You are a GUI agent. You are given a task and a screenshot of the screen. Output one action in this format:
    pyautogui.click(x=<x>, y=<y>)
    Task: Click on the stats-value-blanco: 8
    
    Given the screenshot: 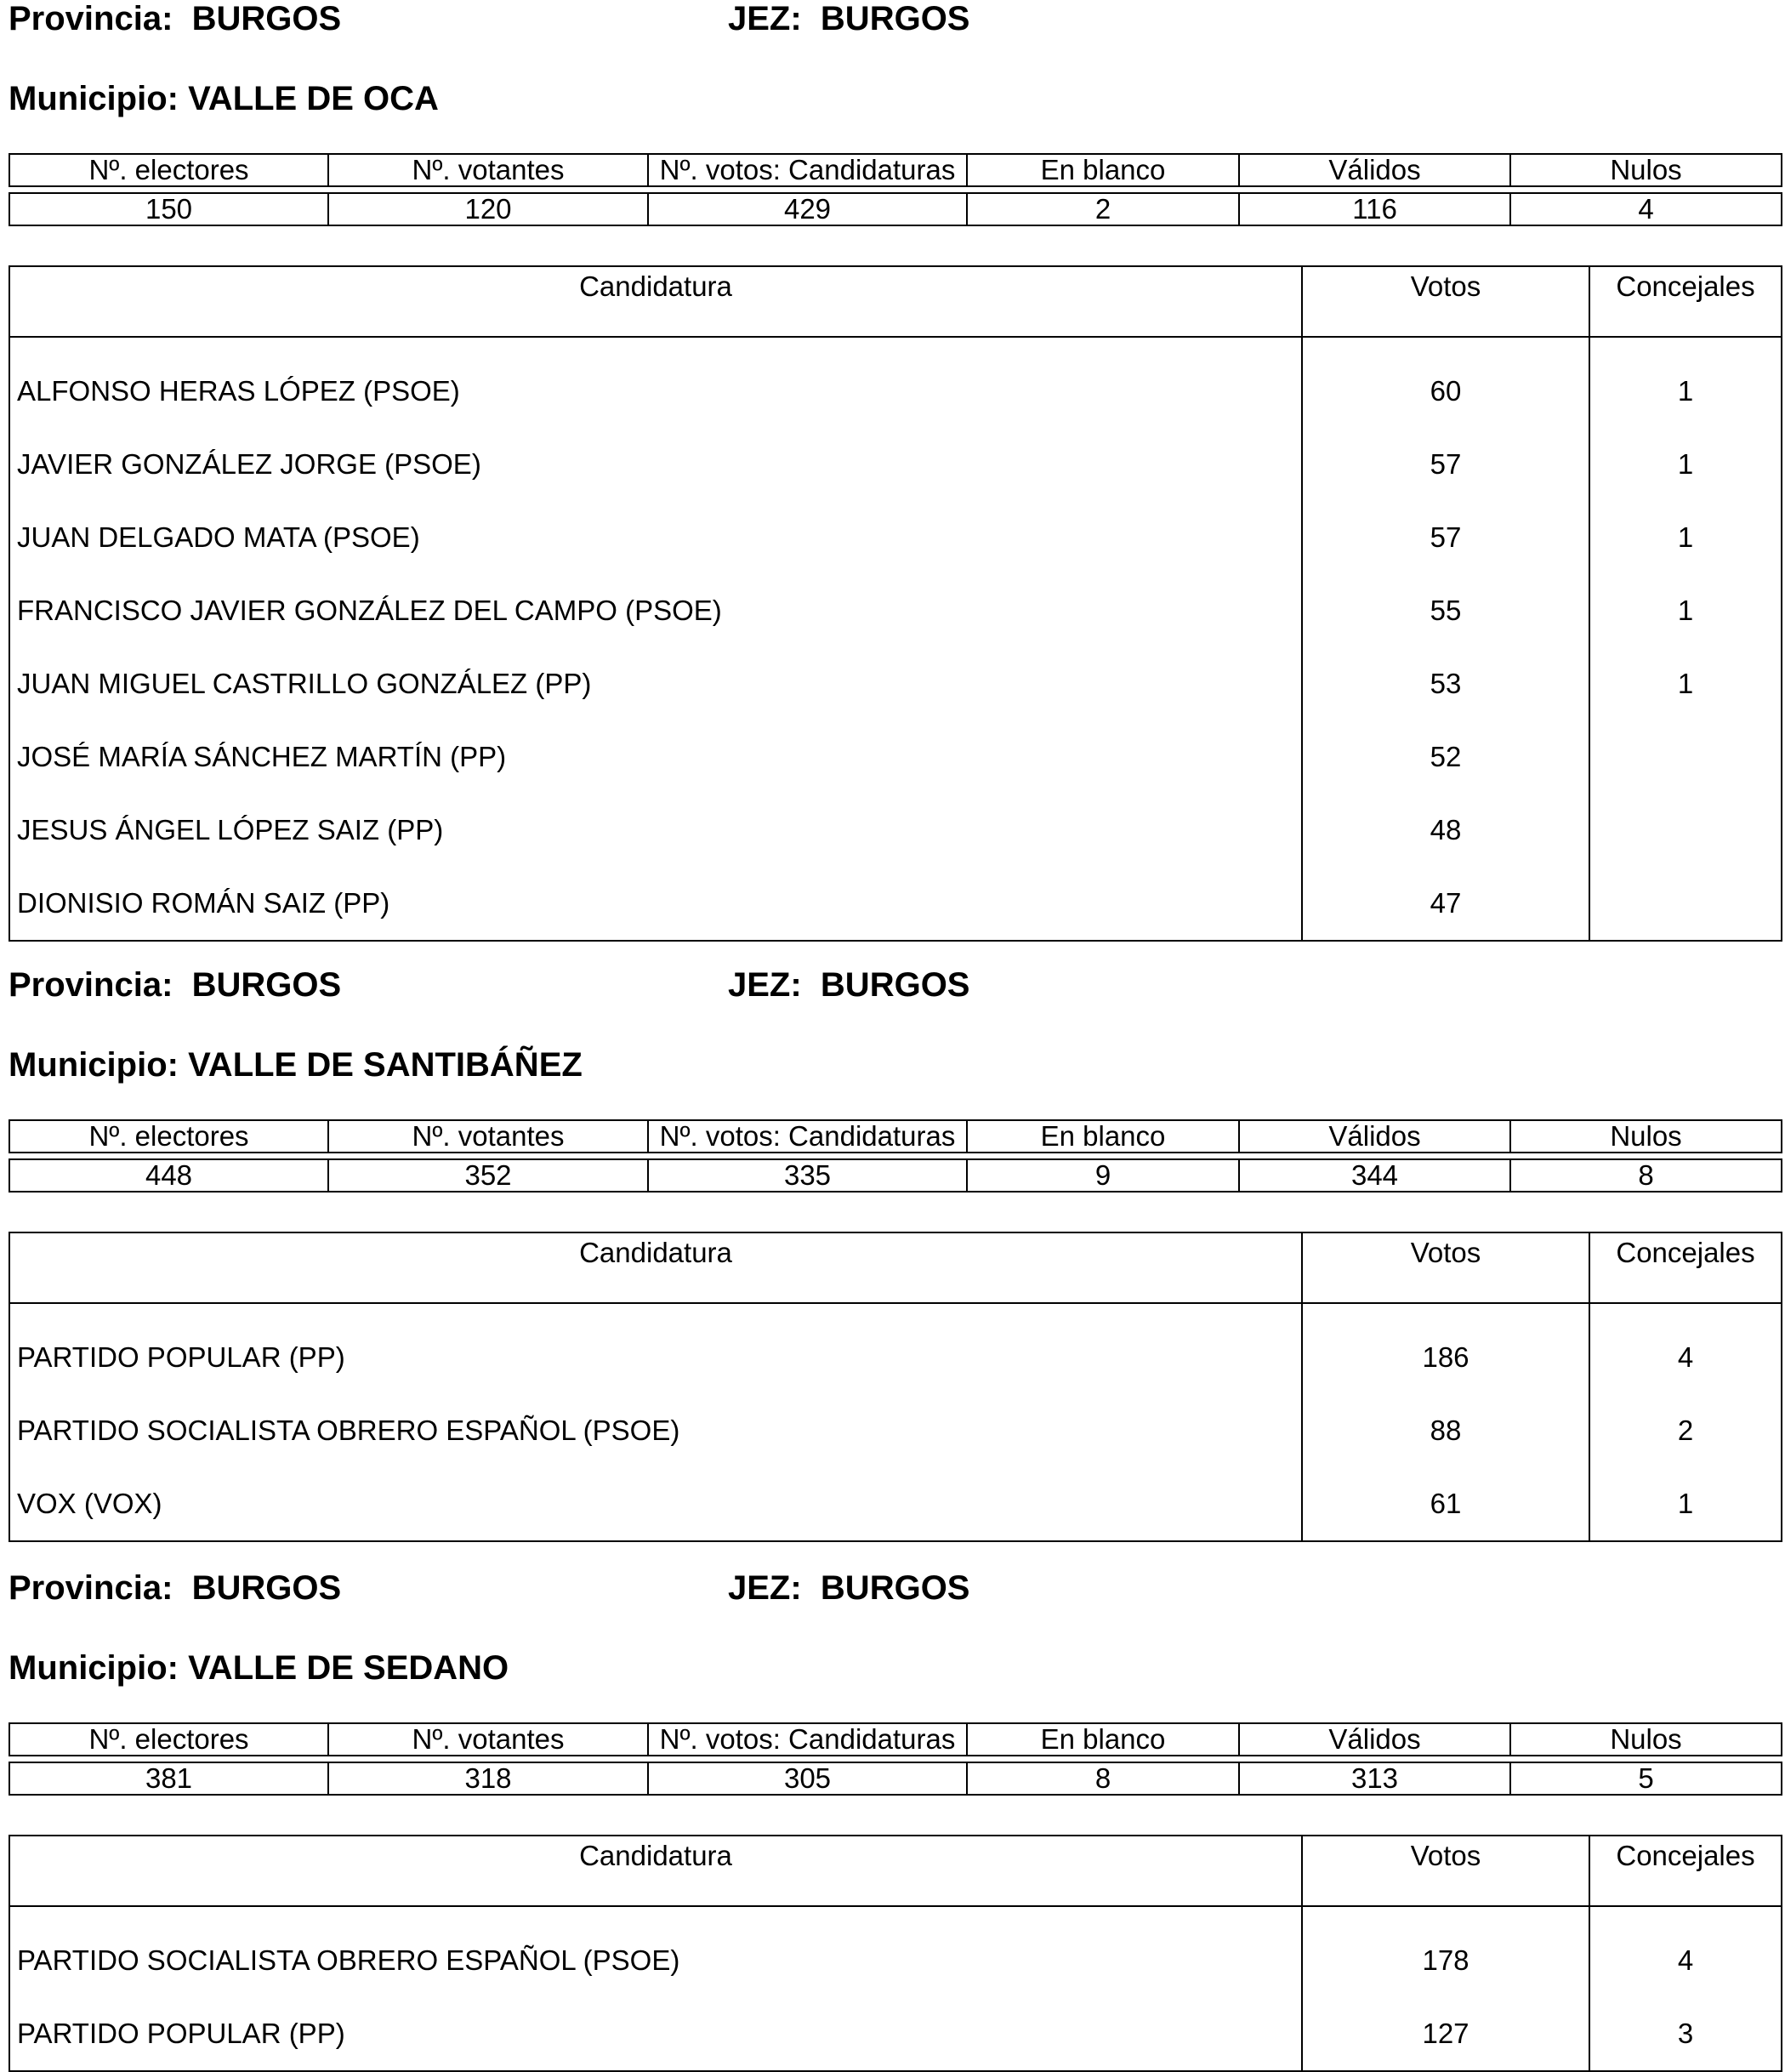 What is the action you would take?
    pyautogui.click(x=1103, y=1779)
    